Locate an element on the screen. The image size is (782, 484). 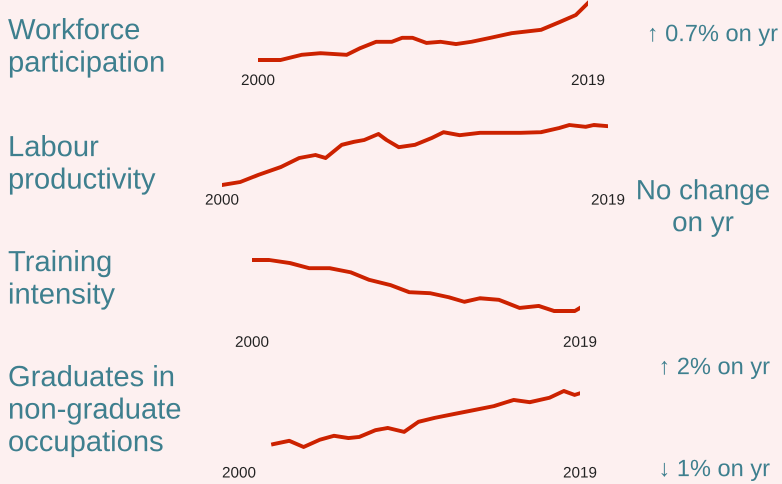
text: Workforce participation is located at coordinates (86, 48).